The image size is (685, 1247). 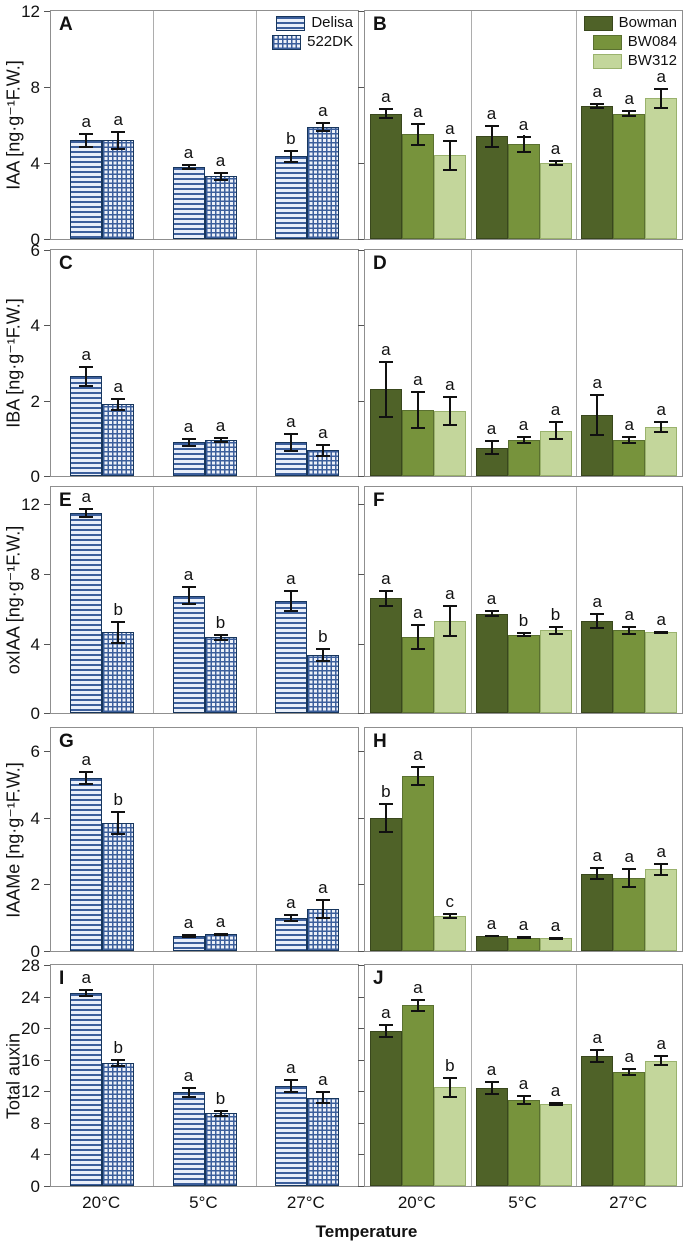 I want to click on legend-swatch-bowman, so click(x=598, y=23).